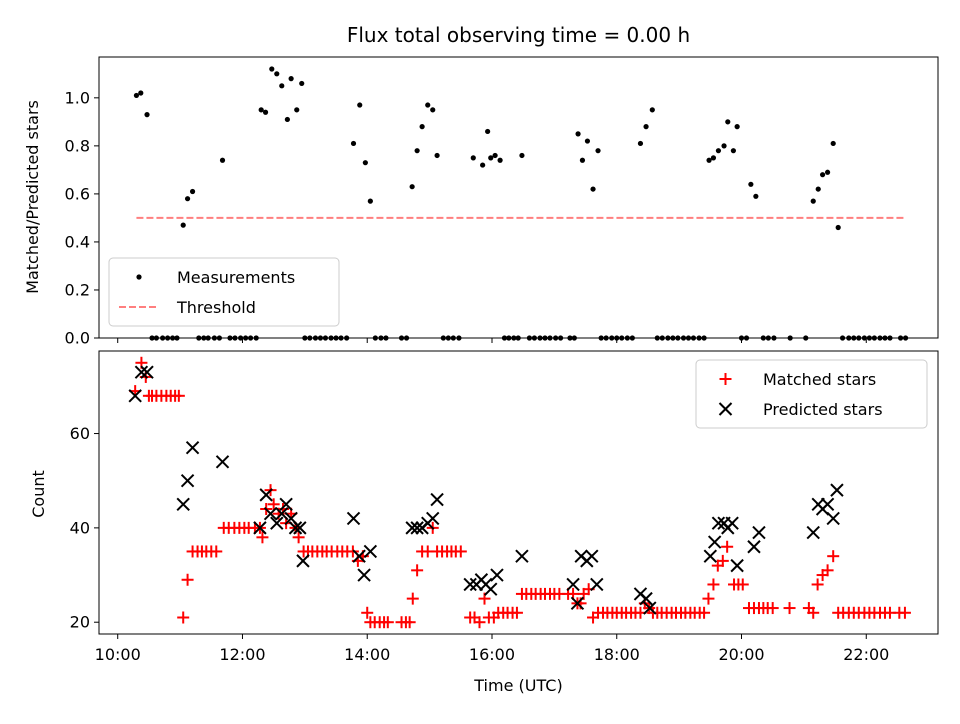  I want to click on top-legend: Measurements Threshold, so click(224, 292).